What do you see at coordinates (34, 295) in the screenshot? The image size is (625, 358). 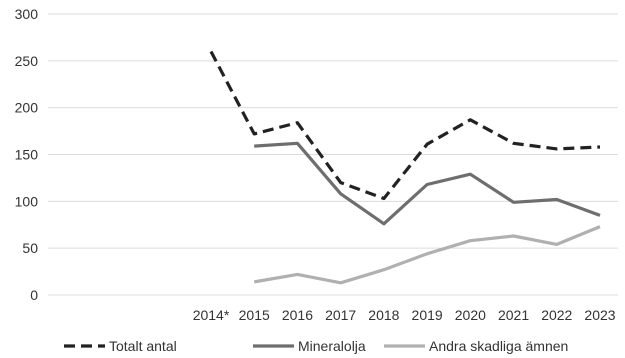 I see `y-tick-label: 0` at bounding box center [34, 295].